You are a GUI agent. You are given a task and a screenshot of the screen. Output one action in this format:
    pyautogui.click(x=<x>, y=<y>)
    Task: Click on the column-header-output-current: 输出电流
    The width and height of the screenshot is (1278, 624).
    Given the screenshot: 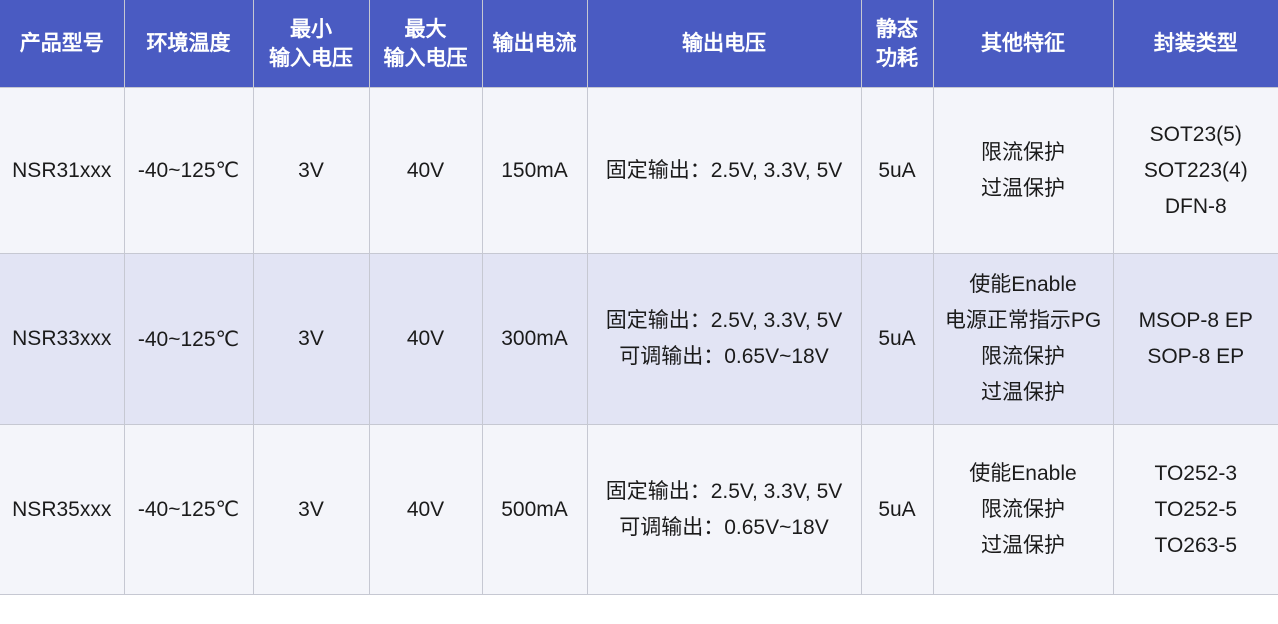 What is the action you would take?
    pyautogui.click(x=534, y=44)
    